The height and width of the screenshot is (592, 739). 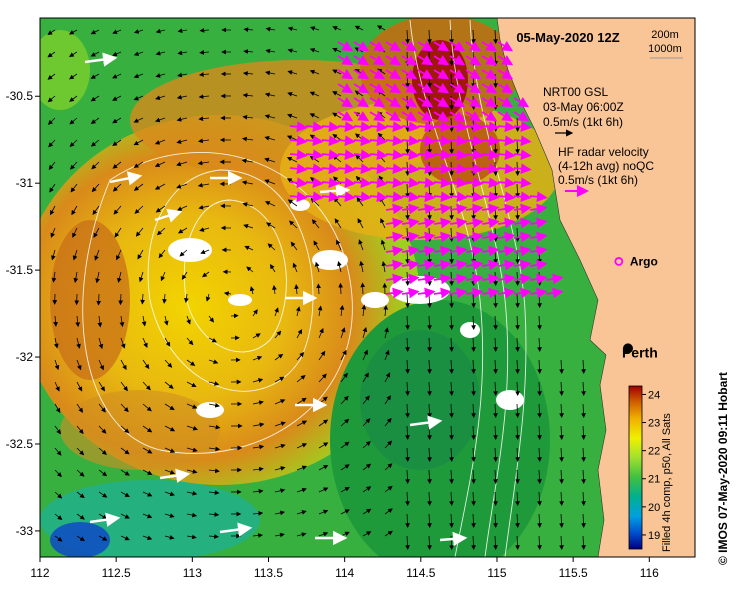 What do you see at coordinates (603, 152) in the screenshot?
I see `radar-legend-title: HF radar velocity` at bounding box center [603, 152].